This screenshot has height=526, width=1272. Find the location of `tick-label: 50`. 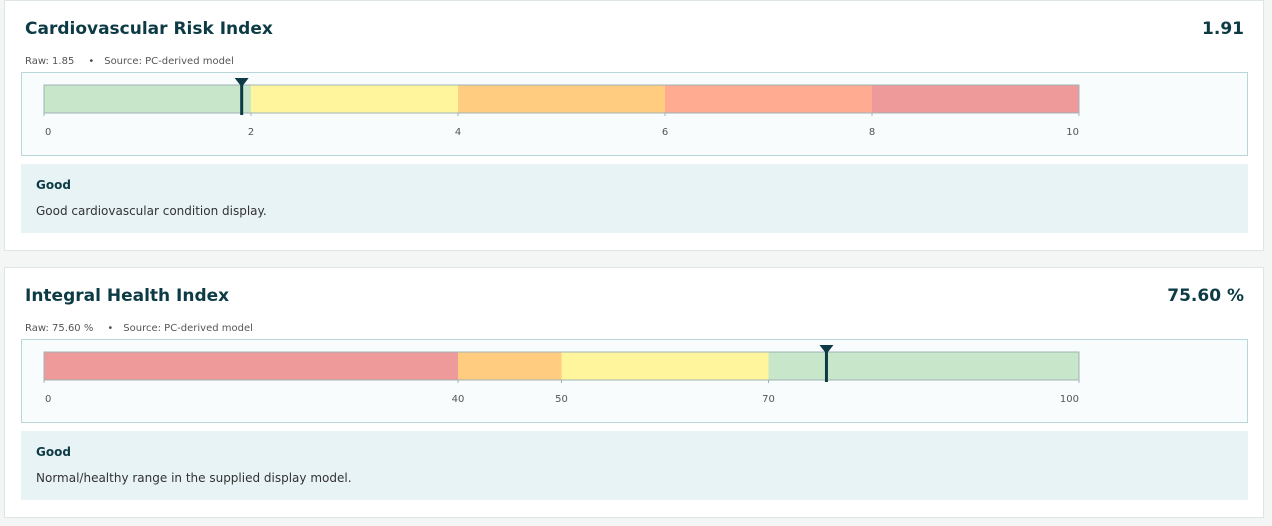

tick-label: 50 is located at coordinates (561, 399).